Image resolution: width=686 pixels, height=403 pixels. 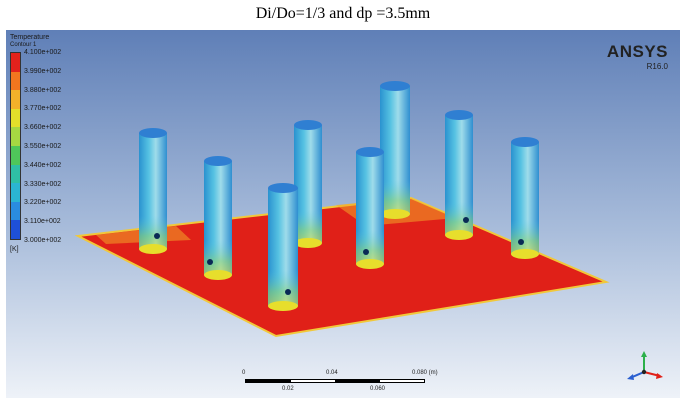 I want to click on ansys-logo: ANSYS R16.0, so click(x=637, y=56).